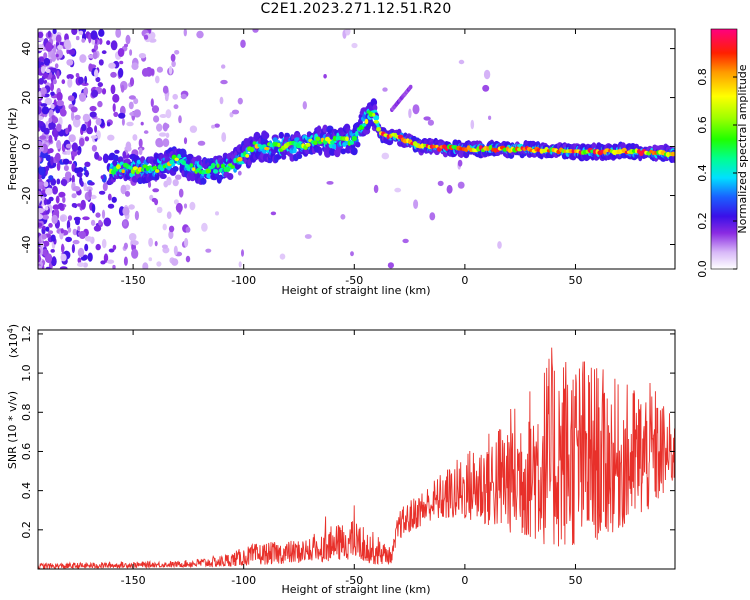 The width and height of the screenshot is (750, 600). Describe the element at coordinates (26, 98) in the screenshot. I see `y-tick-label: 20` at that location.